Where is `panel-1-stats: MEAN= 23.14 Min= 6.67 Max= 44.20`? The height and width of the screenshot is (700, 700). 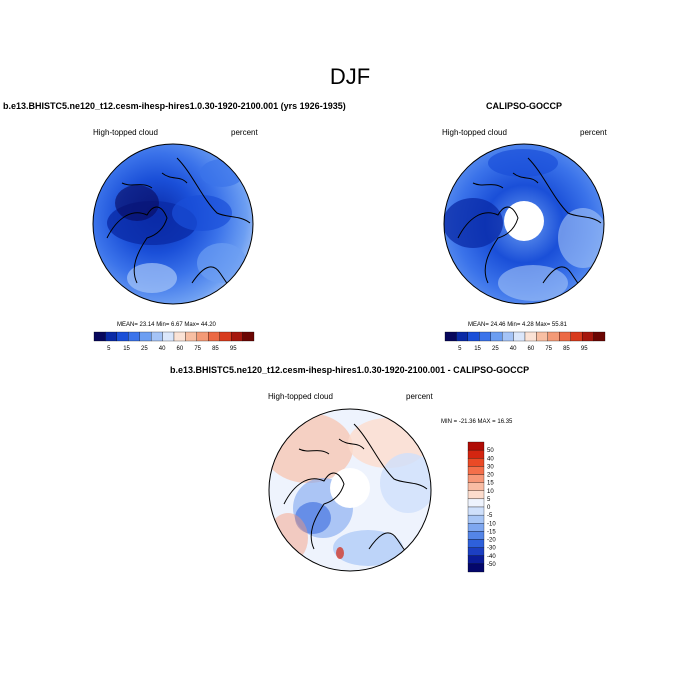 panel-1-stats: MEAN= 23.14 Min= 6.67 Max= 44.20 is located at coordinates (166, 325).